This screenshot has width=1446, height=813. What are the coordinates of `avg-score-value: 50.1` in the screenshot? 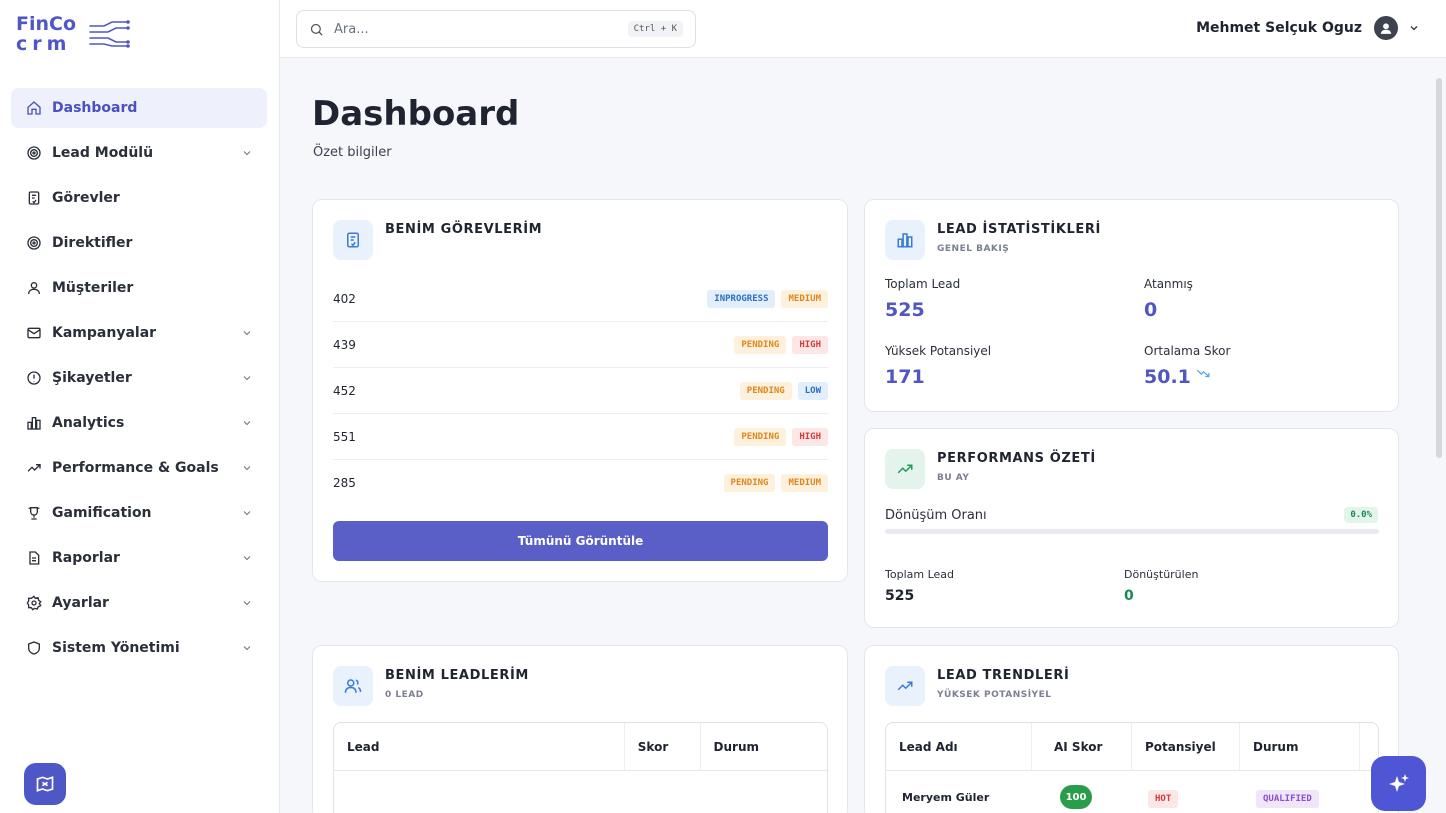 It's located at (1167, 377).